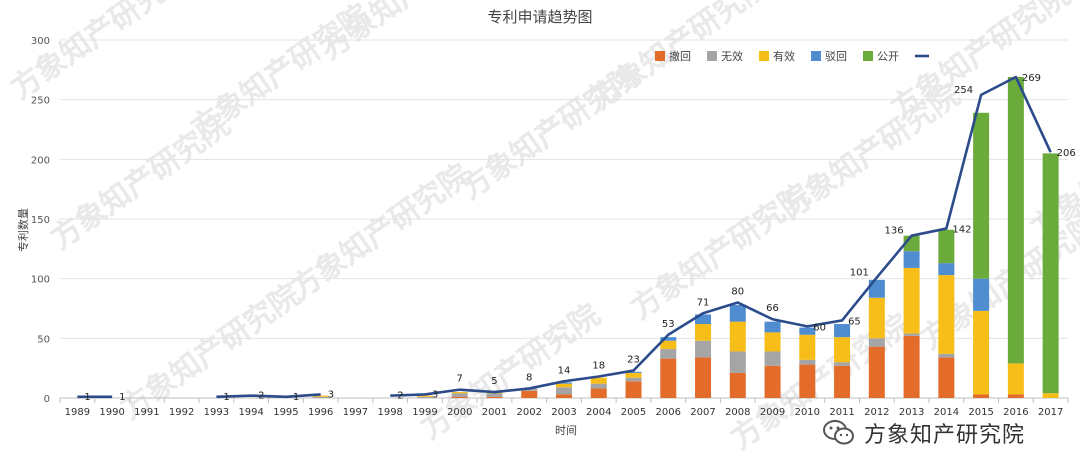  What do you see at coordinates (460, 379) in the screenshot?
I see `data-label: 7` at bounding box center [460, 379].